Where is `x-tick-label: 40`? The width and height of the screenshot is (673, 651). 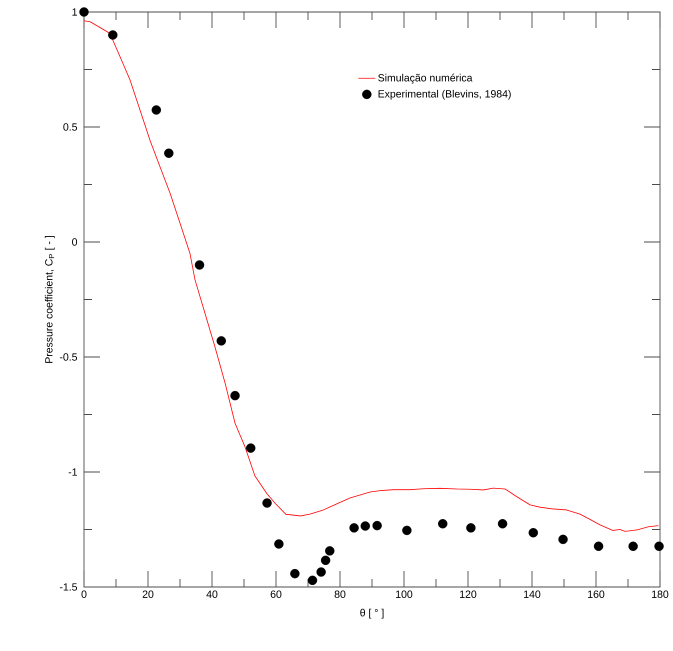
x-tick-label: 40 is located at coordinates (212, 594).